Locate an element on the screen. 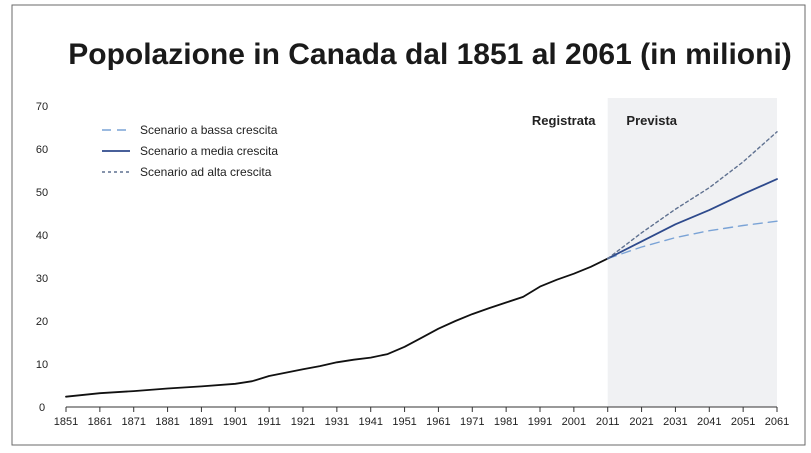 Image resolution: width=811 pixels, height=453 pixels. x-tick-label: 2031 is located at coordinates (675, 422).